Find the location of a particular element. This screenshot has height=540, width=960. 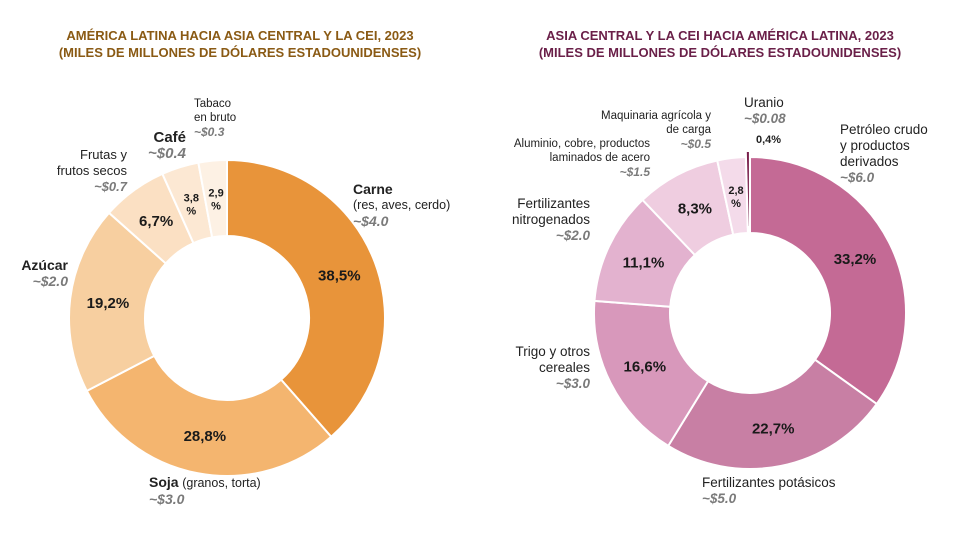

slice-percent-label: 16,6% is located at coordinates (645, 367).